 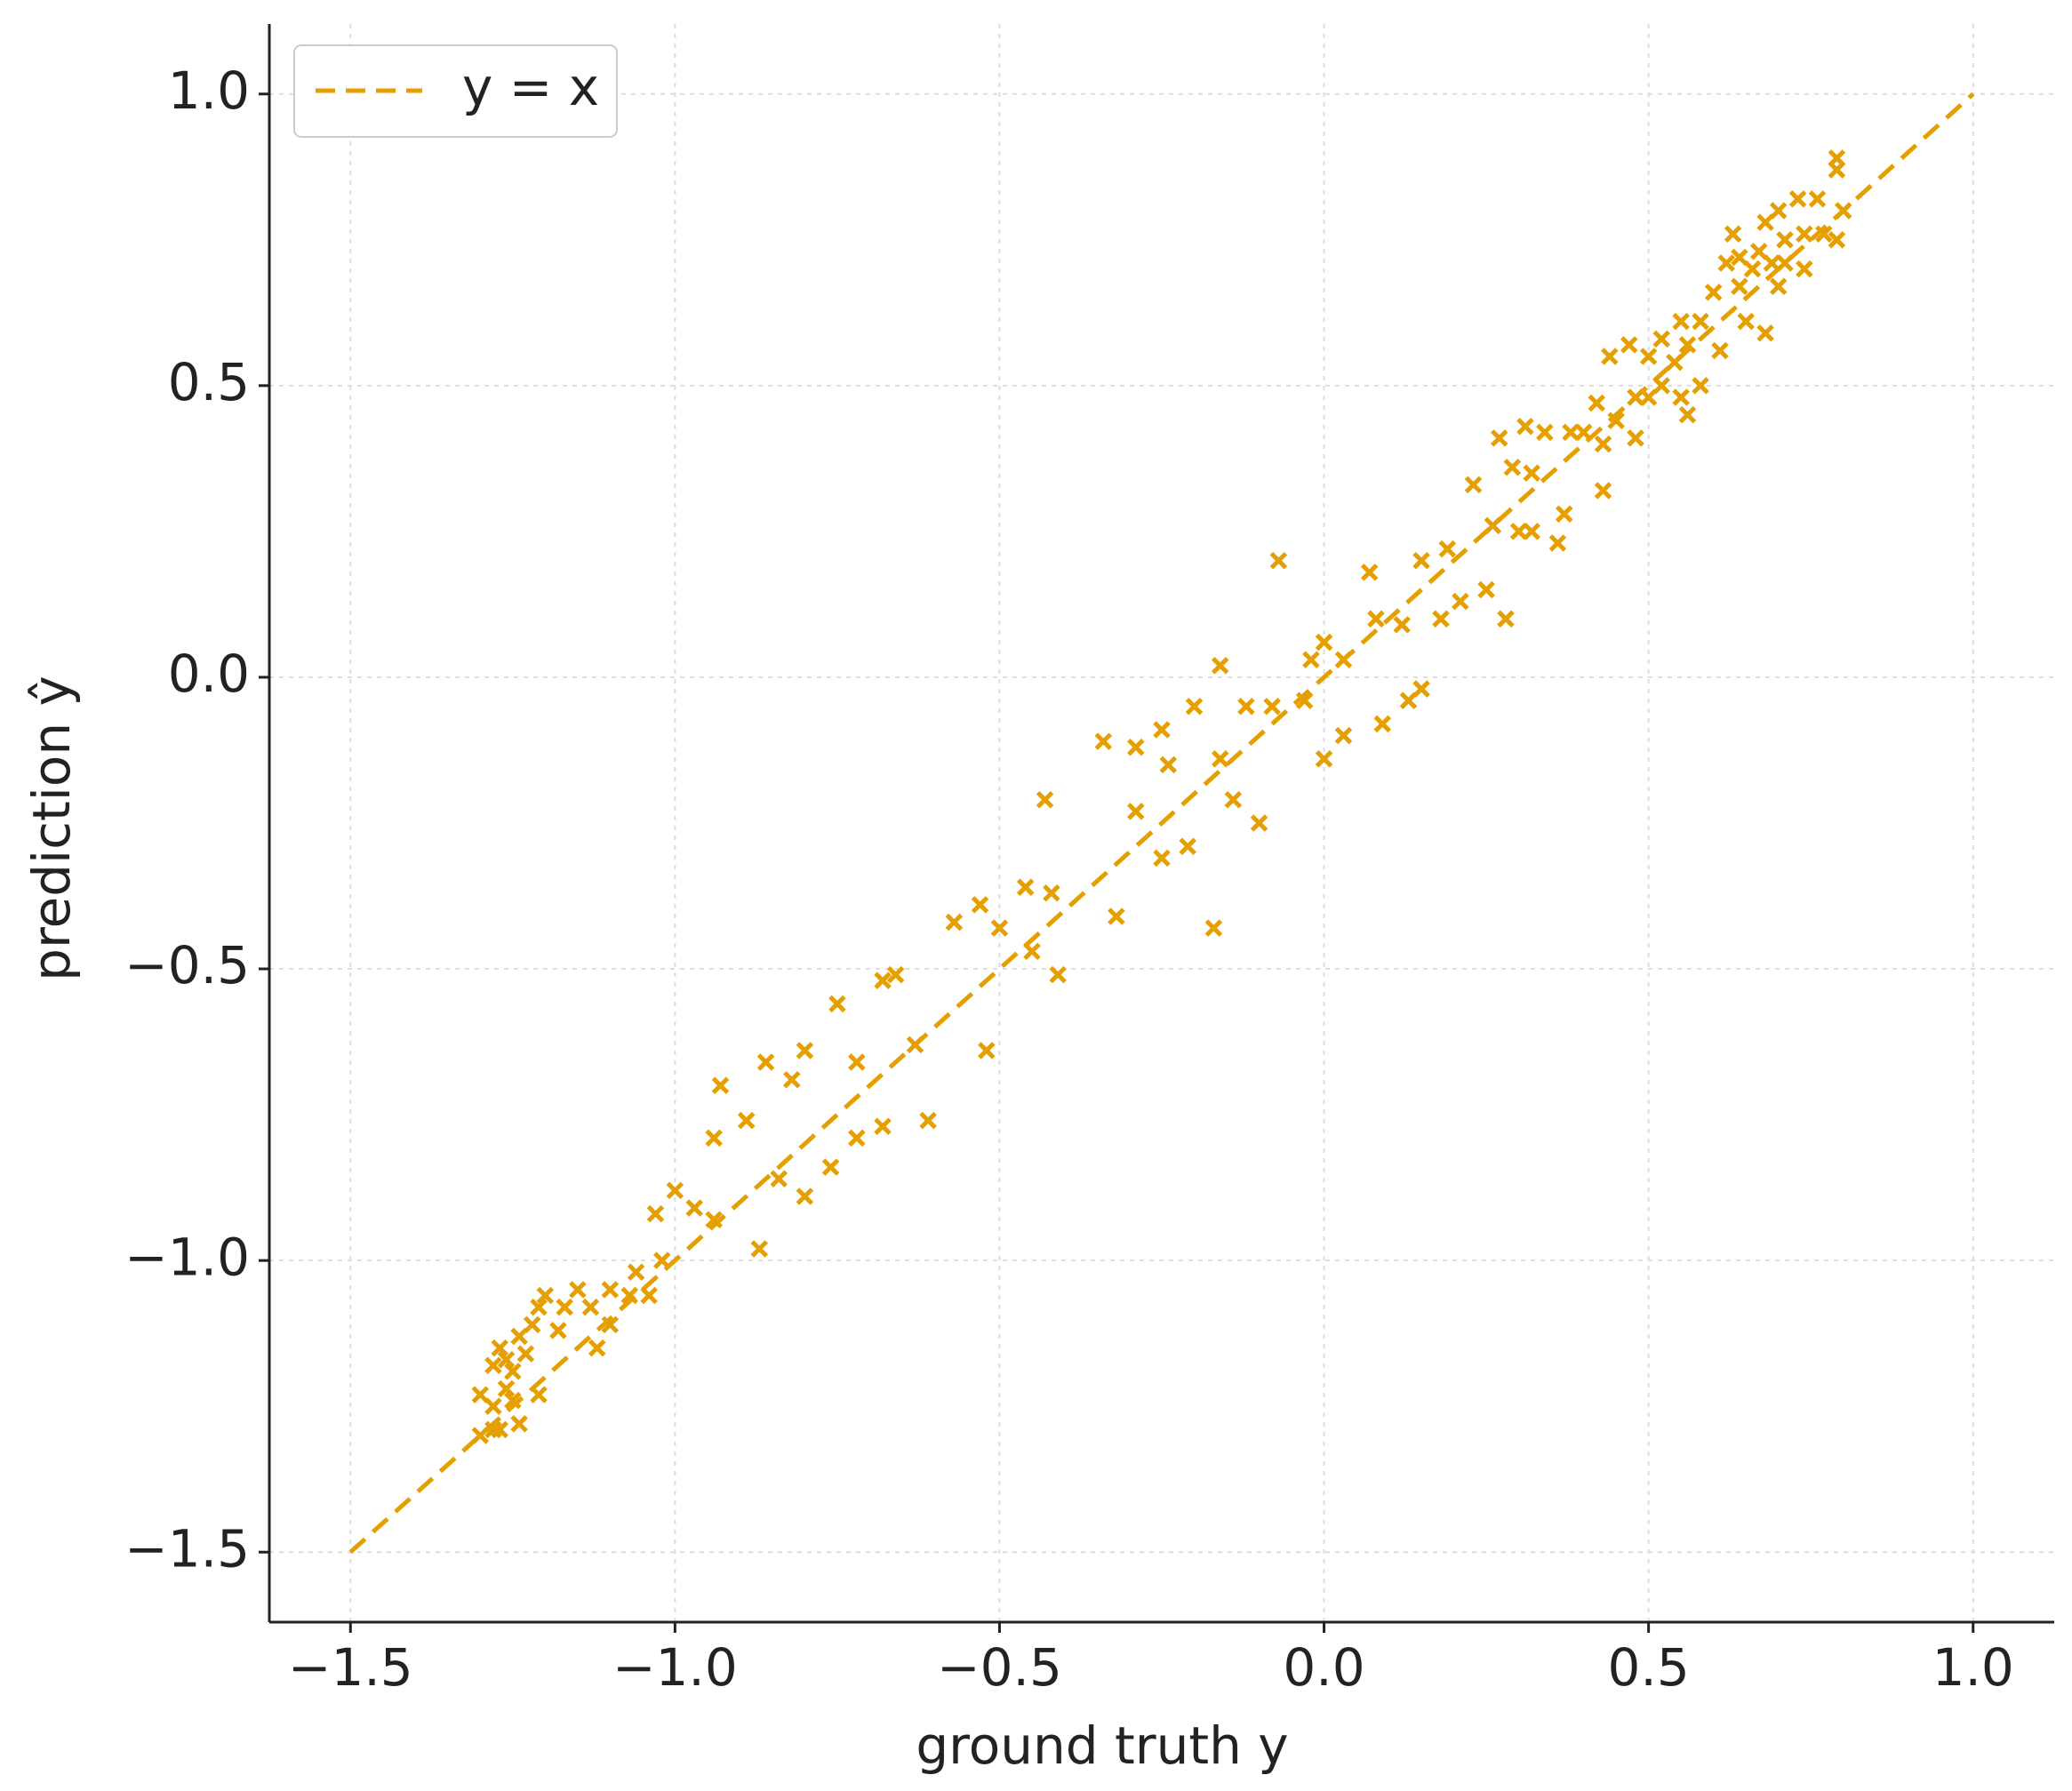 What do you see at coordinates (187, 1257) in the screenshot?
I see `y-tick-label: −1.0` at bounding box center [187, 1257].